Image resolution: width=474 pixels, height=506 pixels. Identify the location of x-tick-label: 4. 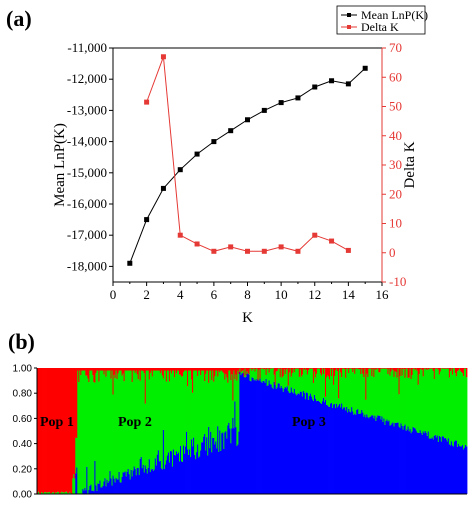
(180, 294).